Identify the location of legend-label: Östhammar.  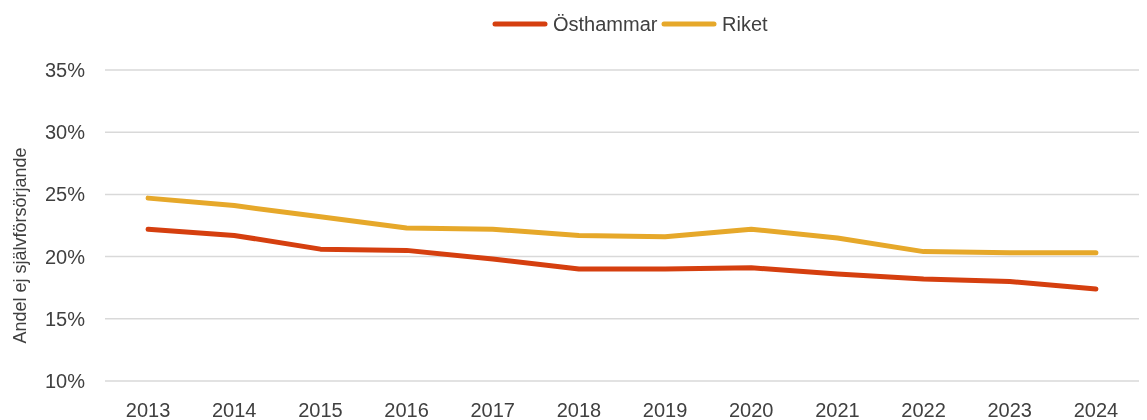
(605, 24).